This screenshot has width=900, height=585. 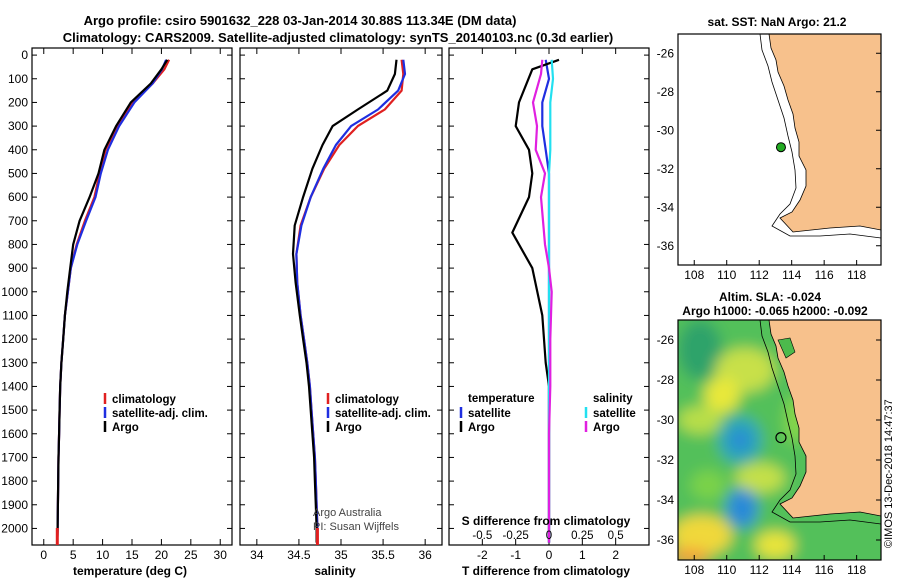 I want to click on depth-tick-label: 1500, so click(x=14, y=410).